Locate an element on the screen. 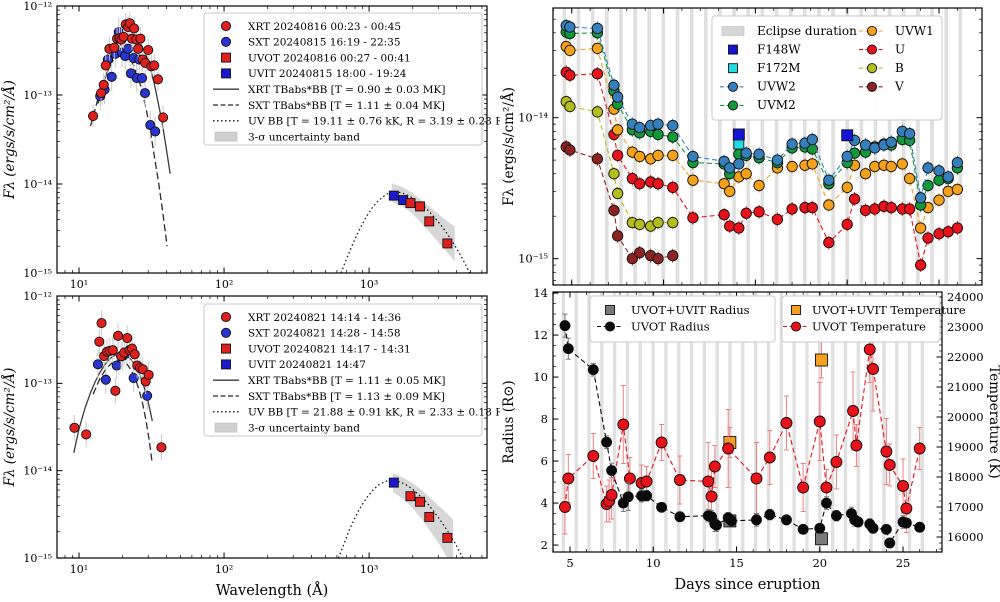 Image resolution: width=1000 pixels, height=602 pixels. legend-label: UVOT 20240821 14:17 - 14:31 is located at coordinates (329, 349).